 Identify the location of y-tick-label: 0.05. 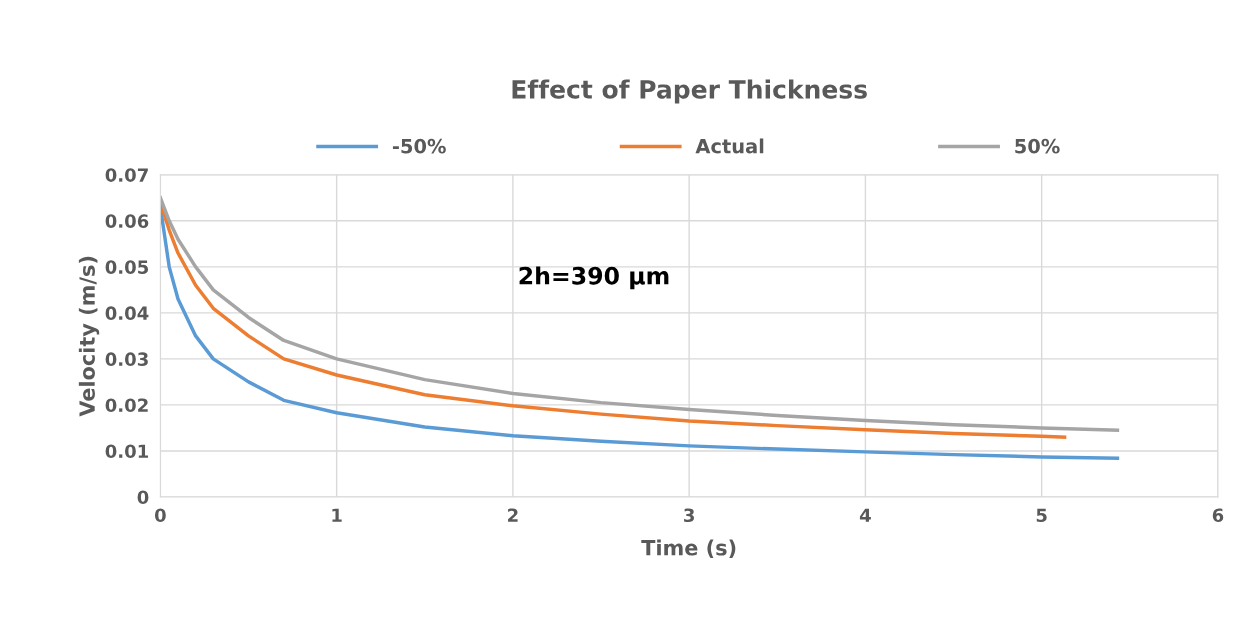
(127, 267).